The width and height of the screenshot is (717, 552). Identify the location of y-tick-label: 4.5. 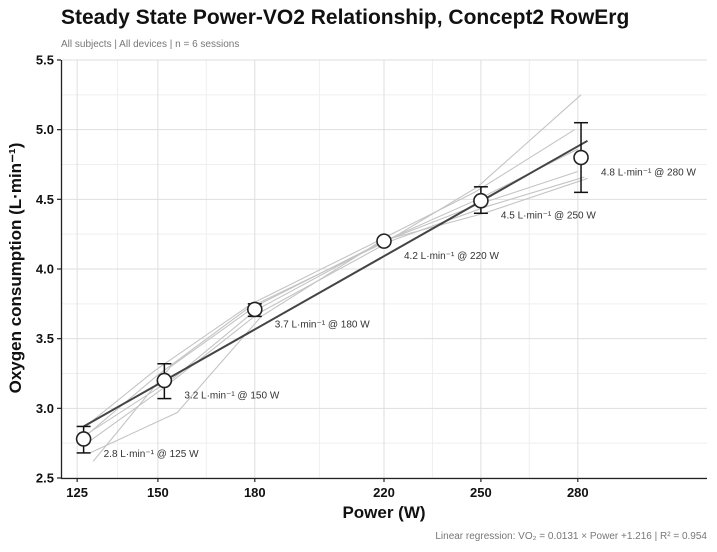
(45, 199).